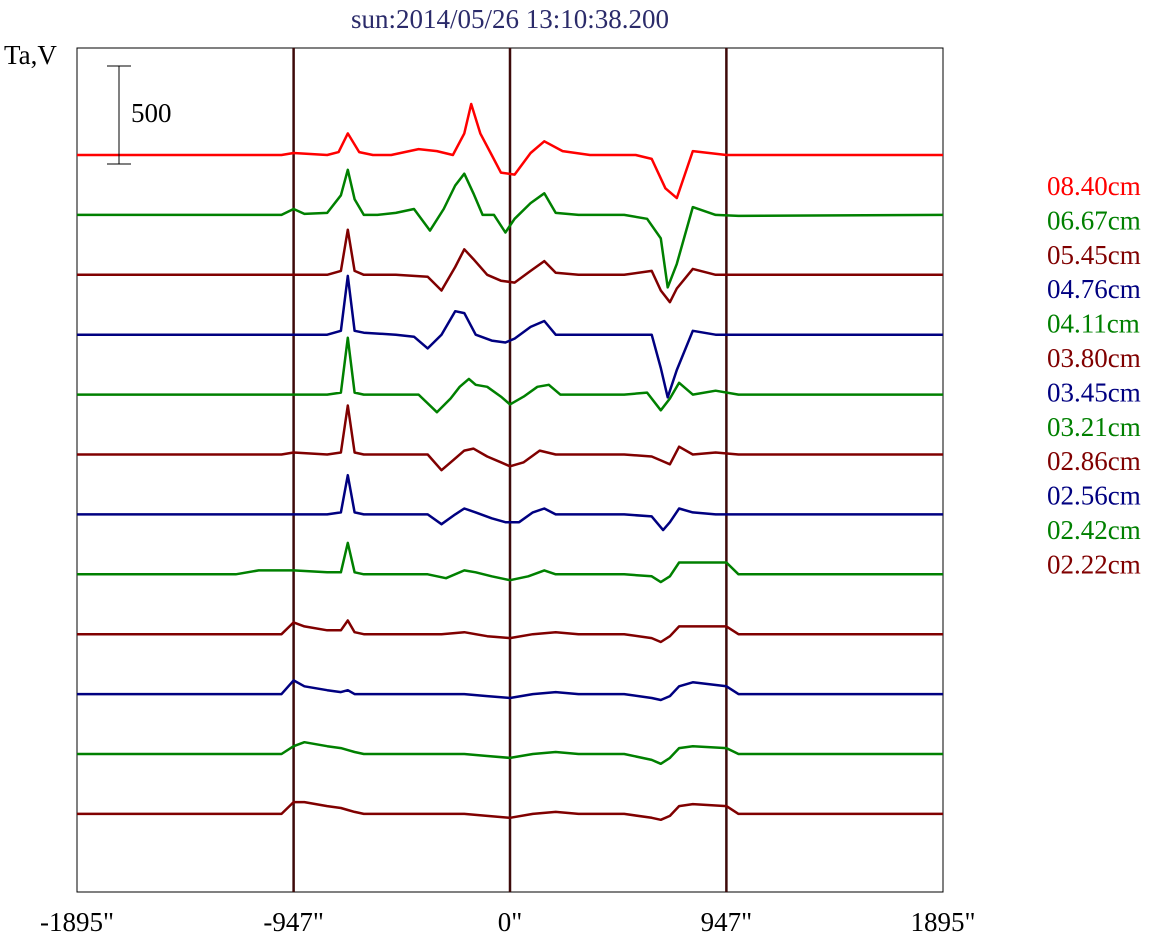 The height and width of the screenshot is (941, 1155). Describe the element at coordinates (1094, 358) in the screenshot. I see `legend-entry: 03.80cm` at that location.